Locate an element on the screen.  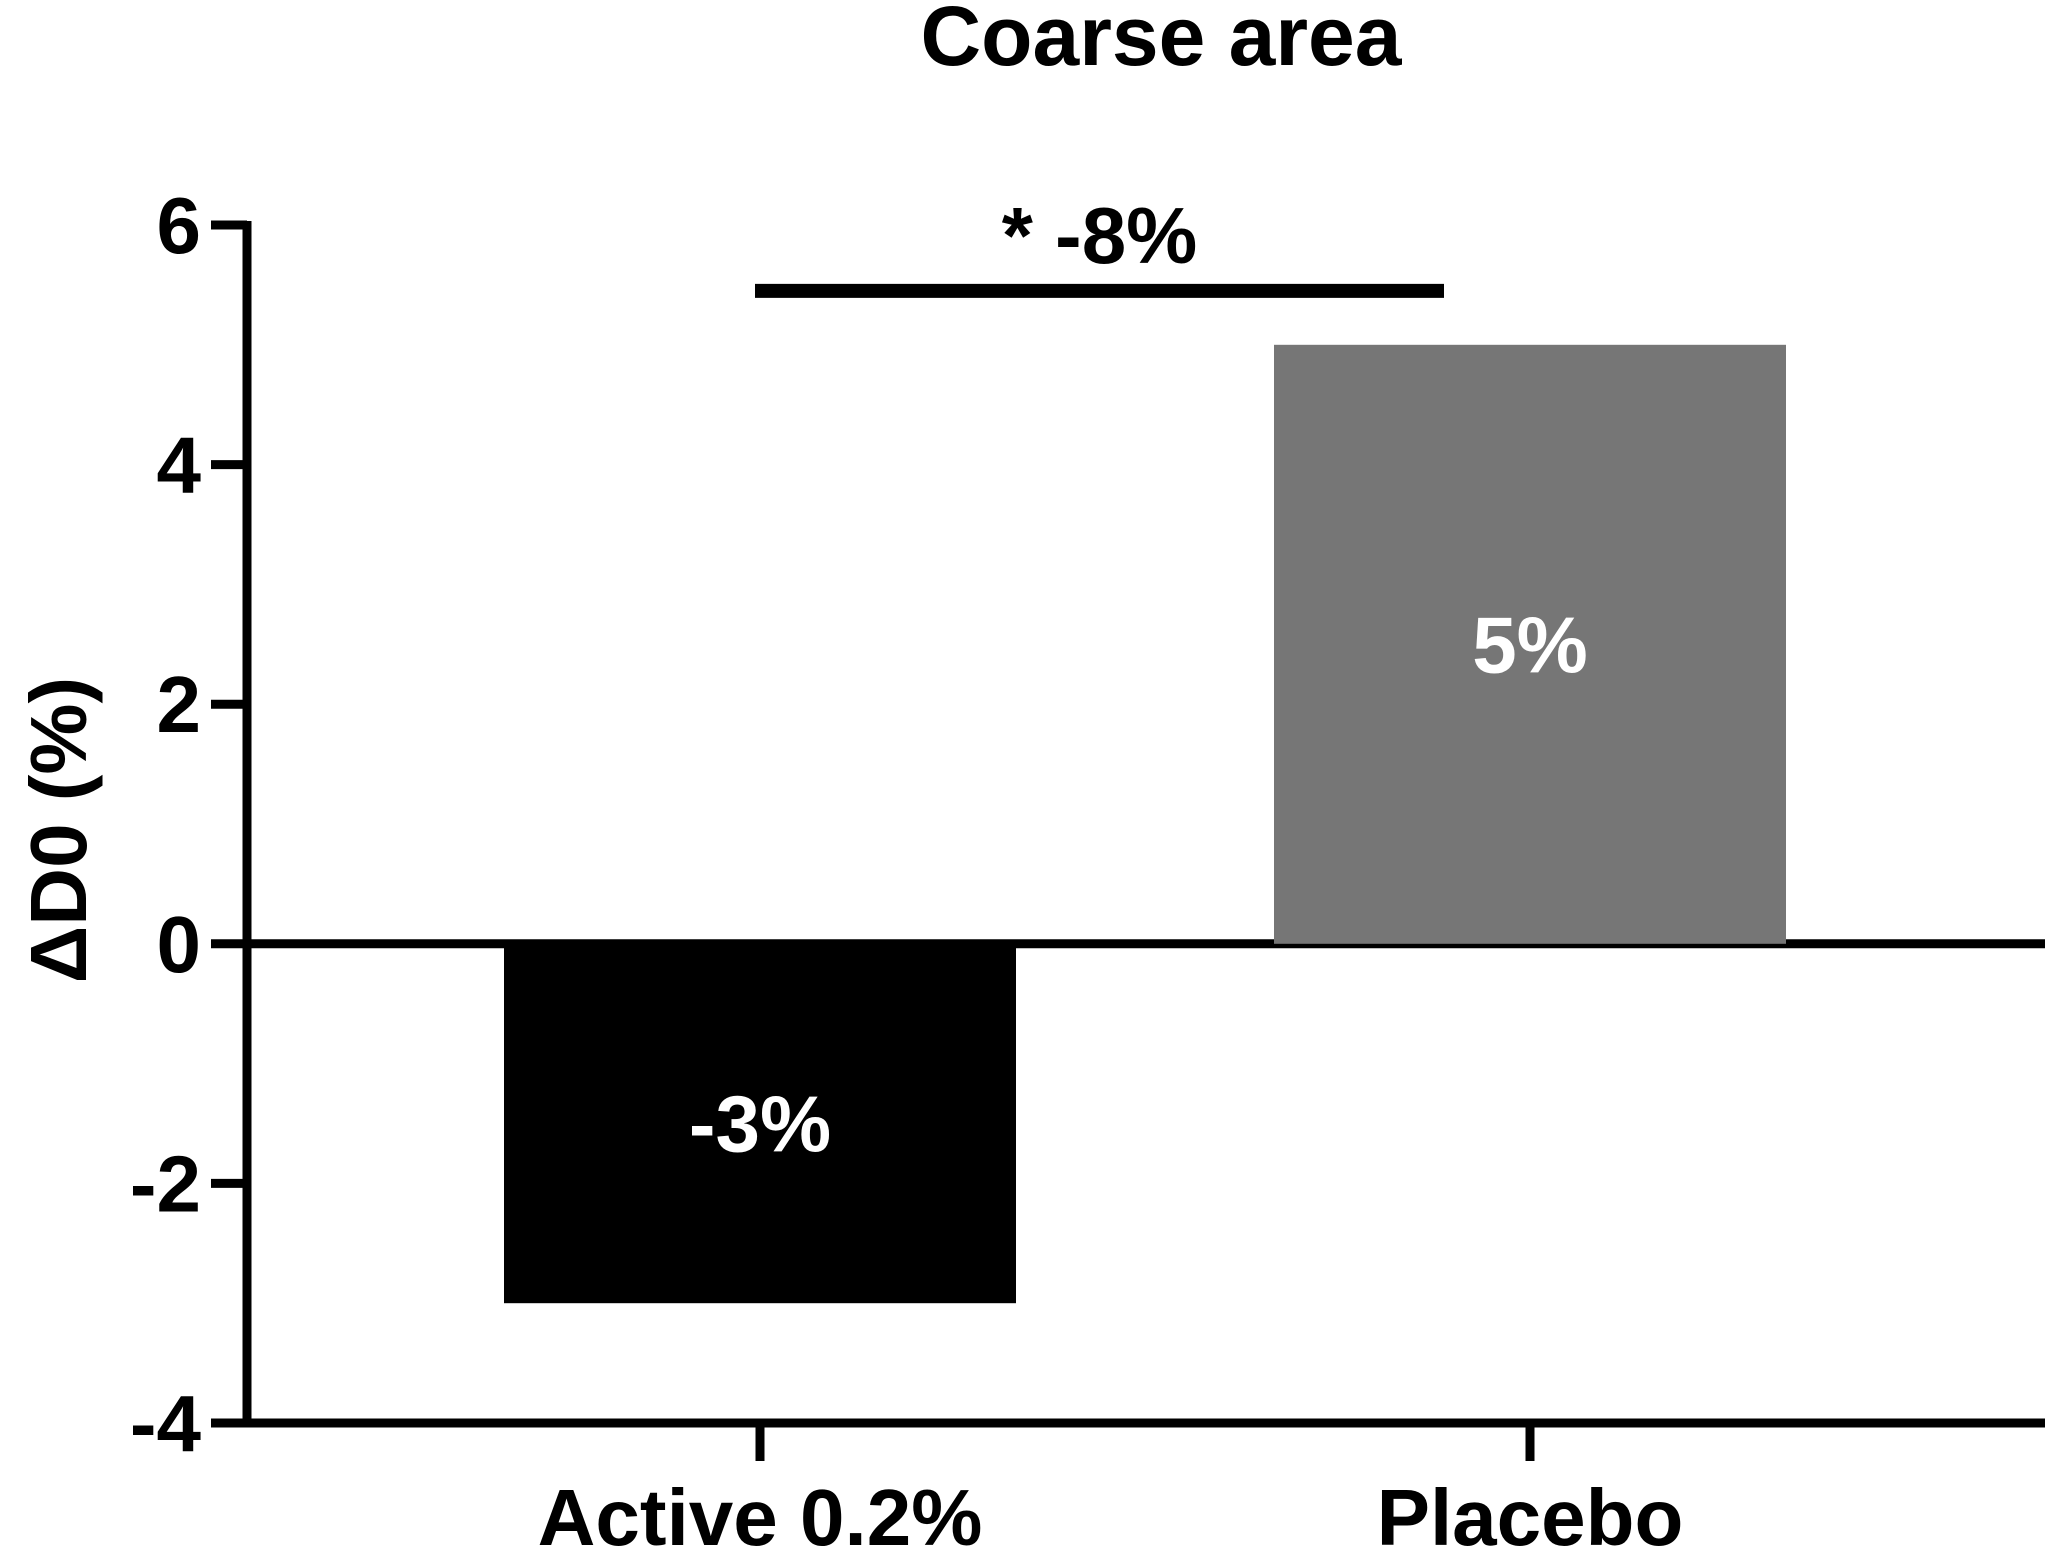
bar-data-label: 5% is located at coordinates (1530, 644).